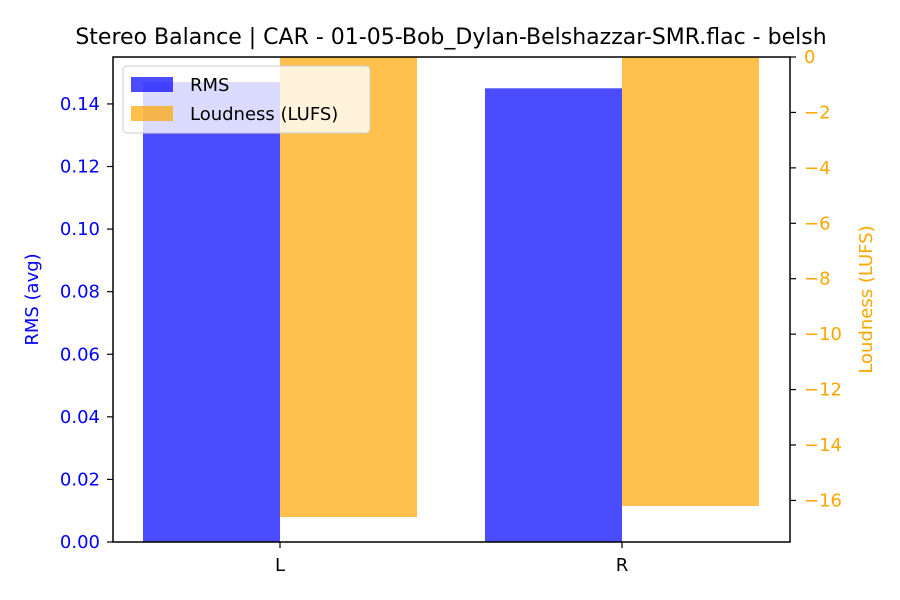  Describe the element at coordinates (264, 114) in the screenshot. I see `legend-label-loudness: Loudness (LUFS)` at that location.